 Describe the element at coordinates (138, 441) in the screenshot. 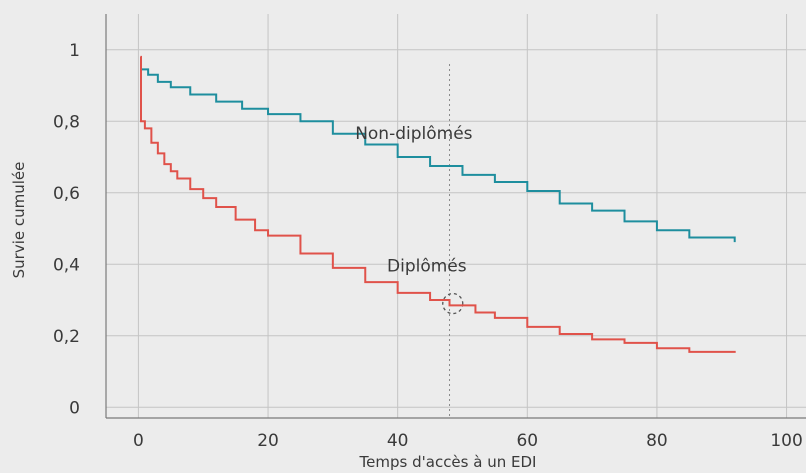

I see `x-tick-label: 0` at that location.